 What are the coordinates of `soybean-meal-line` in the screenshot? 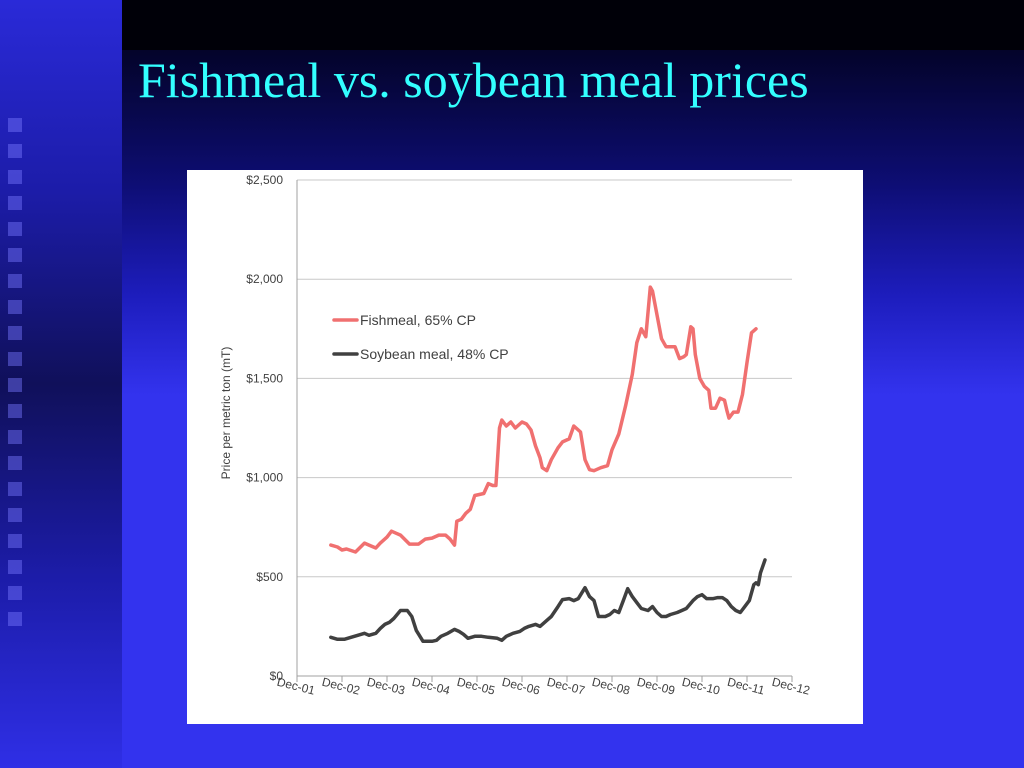 It's located at (548, 601).